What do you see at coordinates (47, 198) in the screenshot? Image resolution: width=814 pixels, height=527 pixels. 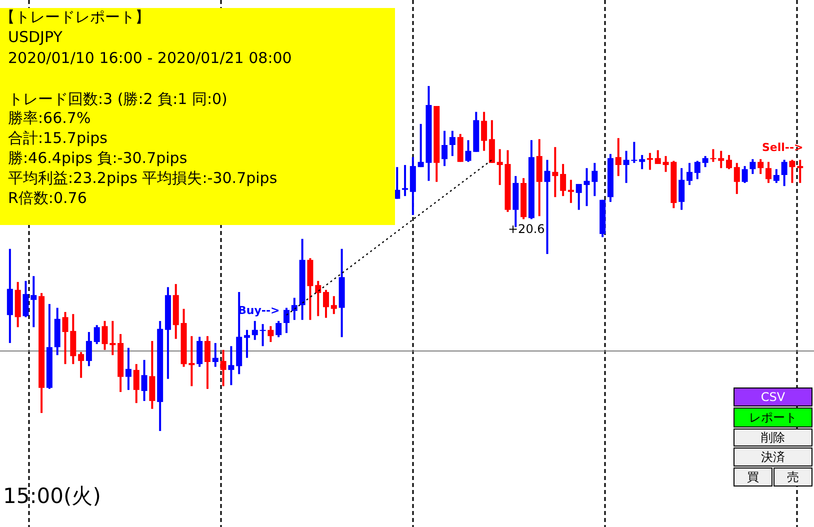 I see `annotation: R倍数:0.76` at bounding box center [47, 198].